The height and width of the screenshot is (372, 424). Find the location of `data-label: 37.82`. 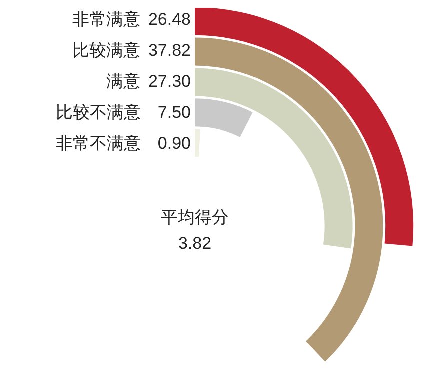

data-label: 37.82 is located at coordinates (169, 51).